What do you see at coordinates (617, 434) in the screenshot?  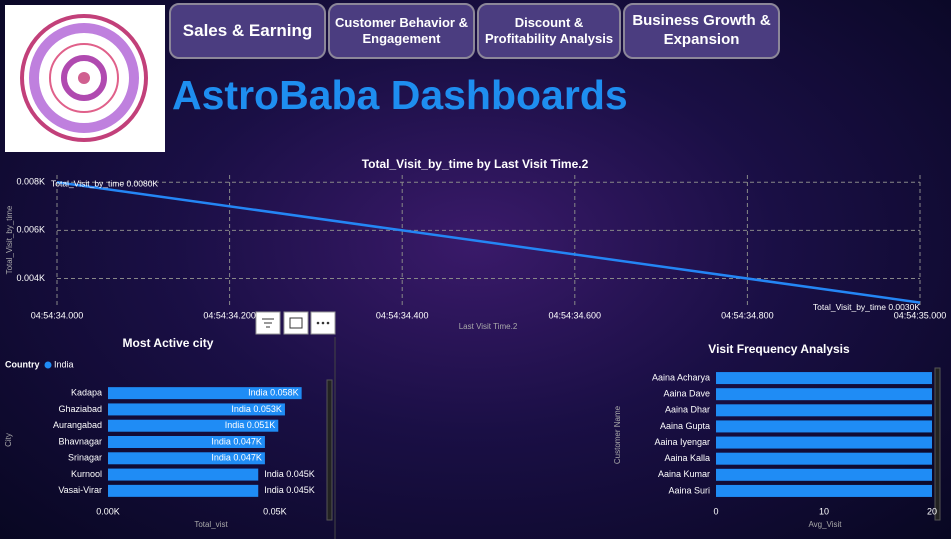 I see `y-axis-label: Customer Name` at bounding box center [617, 434].